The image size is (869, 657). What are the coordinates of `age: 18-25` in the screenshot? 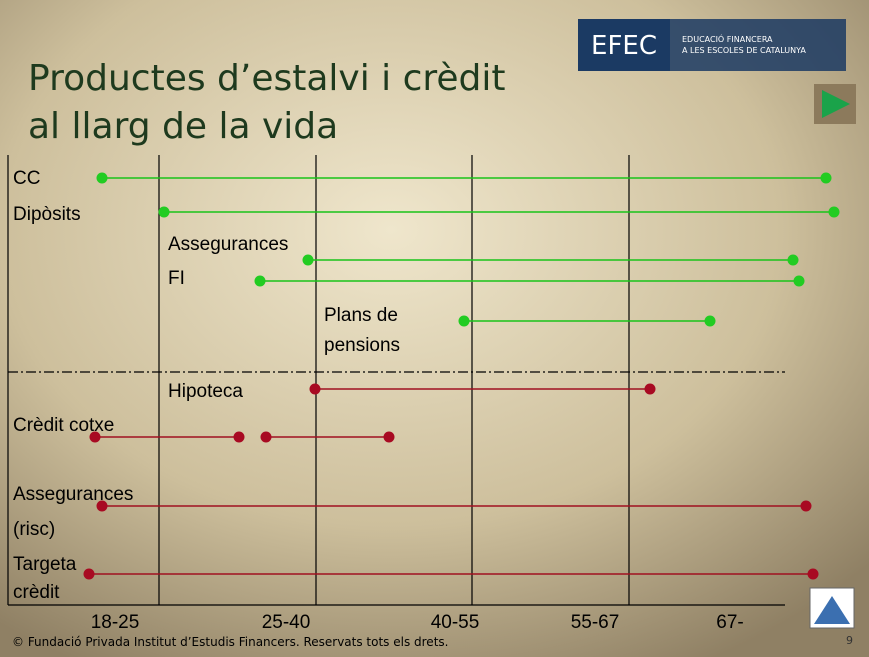 It's located at (115, 622).